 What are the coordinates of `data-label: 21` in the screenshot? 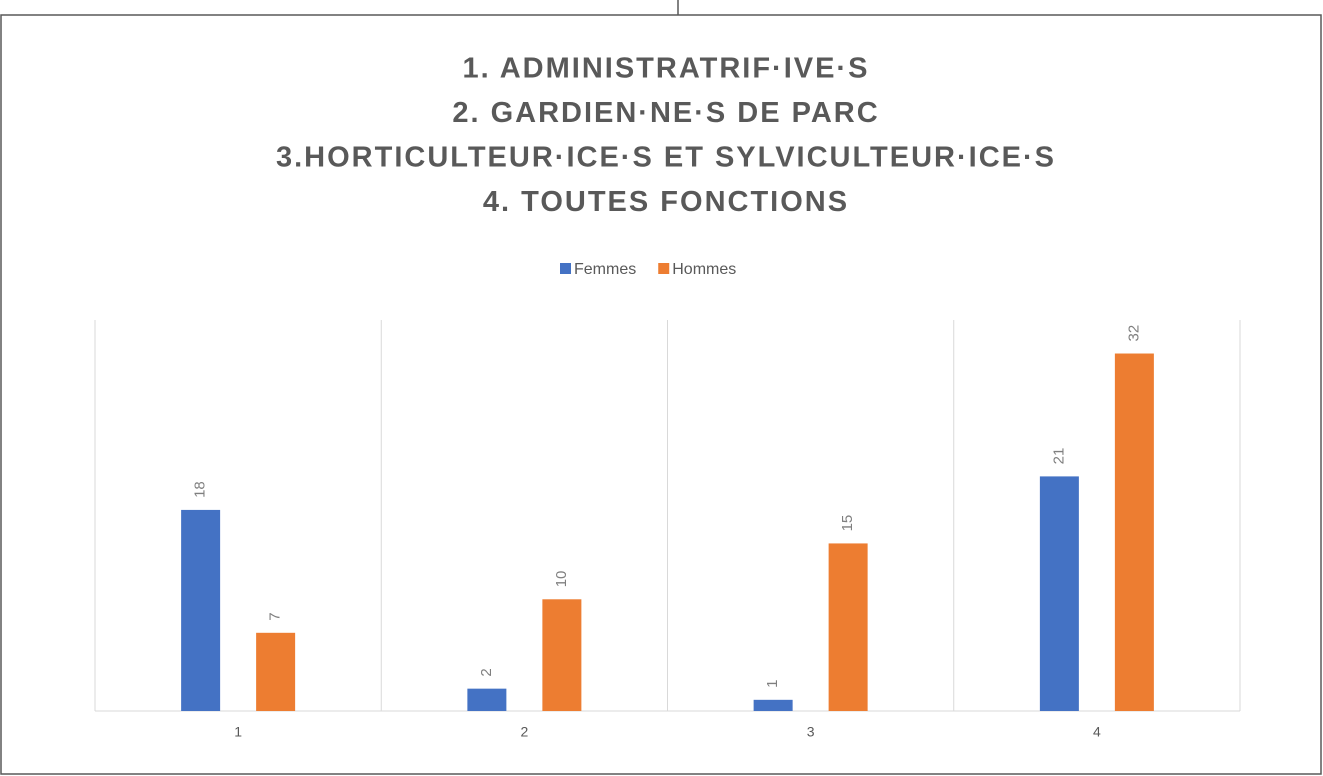 It's located at (1058, 456).